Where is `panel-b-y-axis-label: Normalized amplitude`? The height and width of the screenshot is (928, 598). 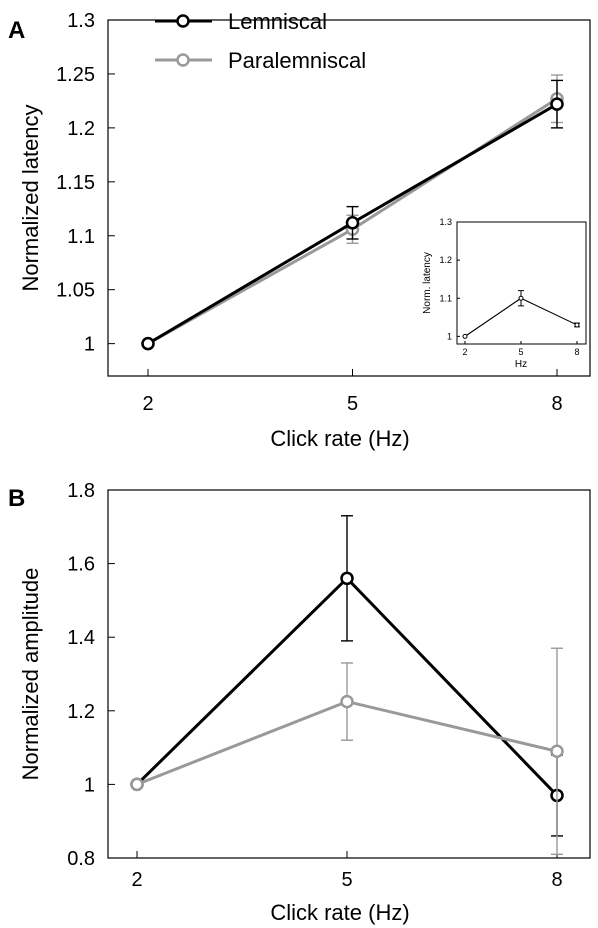 panel-b-y-axis-label: Normalized amplitude is located at coordinates (30, 674).